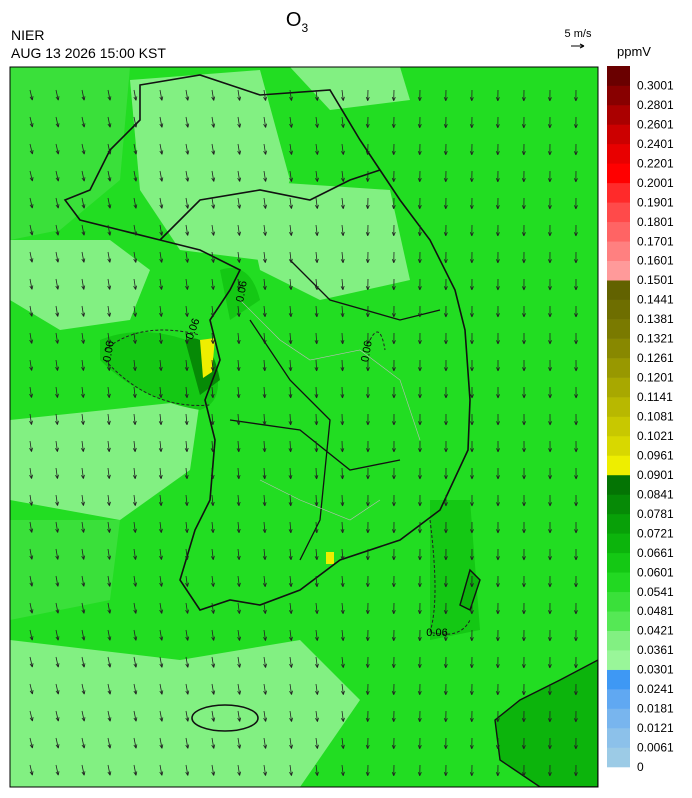 This screenshot has height=798, width=692. What do you see at coordinates (655, 611) in the screenshot?
I see `colorbar-label: 0.0481` at bounding box center [655, 611].